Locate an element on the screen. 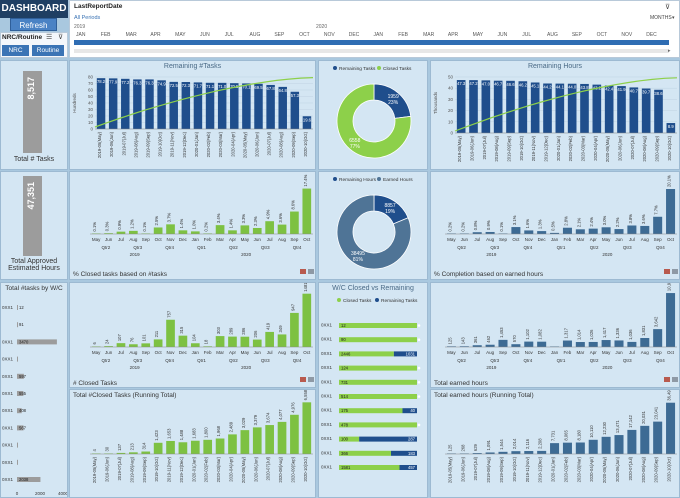  category-label: 2019-12(Dec) is located at coordinates (181, 469).